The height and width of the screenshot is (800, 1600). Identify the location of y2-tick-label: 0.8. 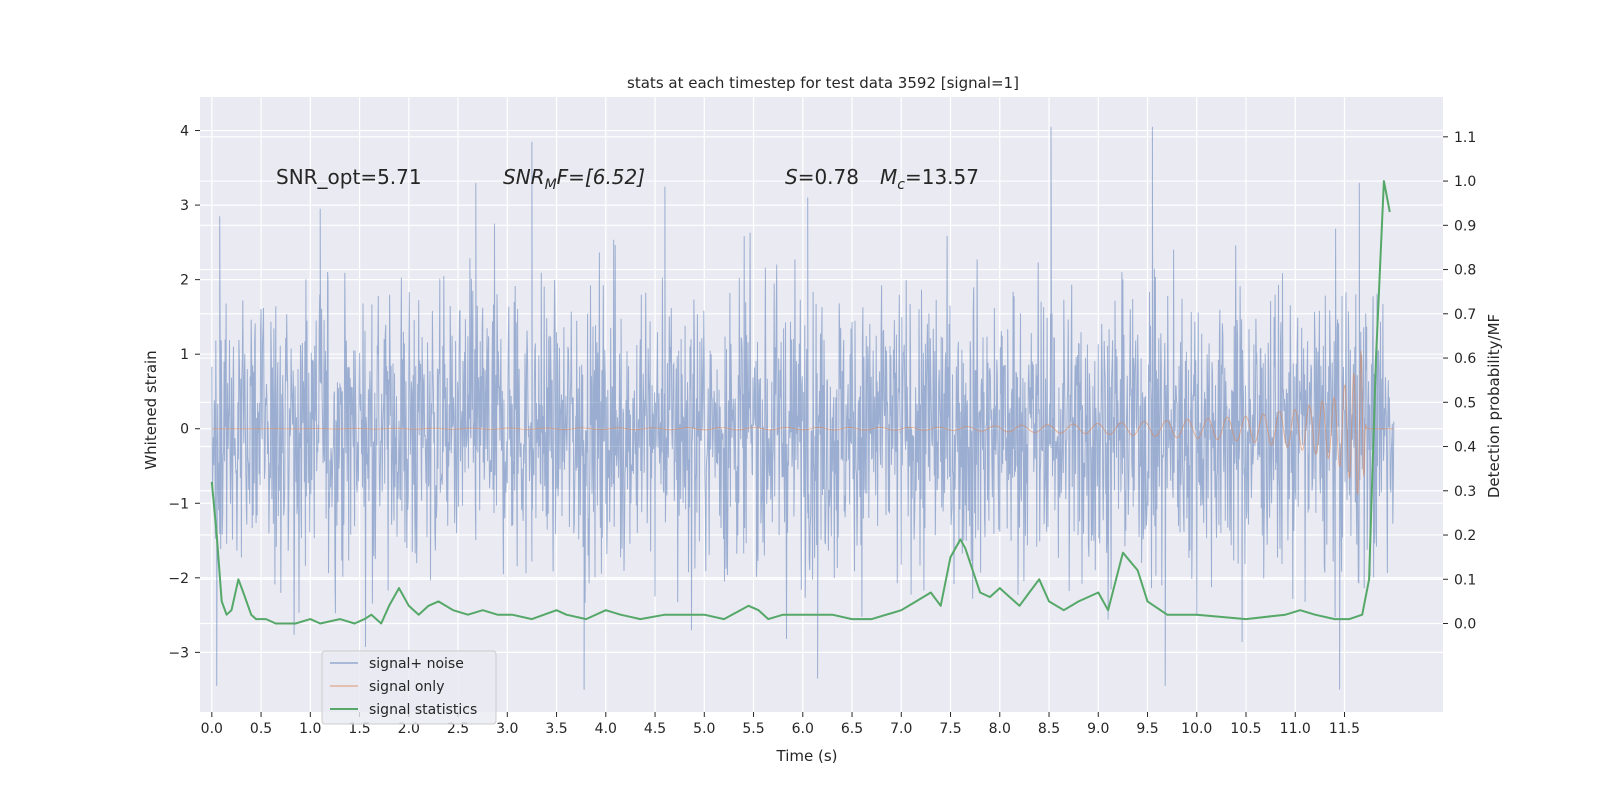
(1465, 271).